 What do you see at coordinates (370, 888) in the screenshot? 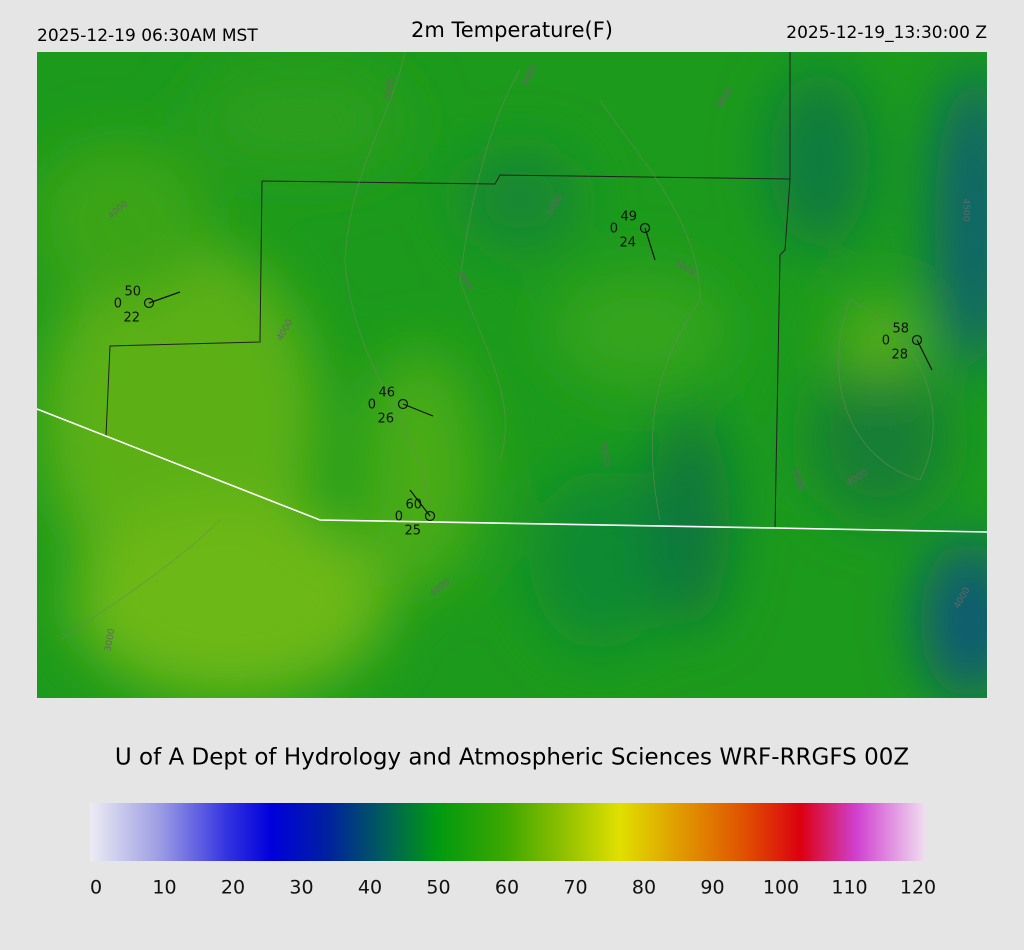
I see `colorbar-tick-label: 40` at bounding box center [370, 888].